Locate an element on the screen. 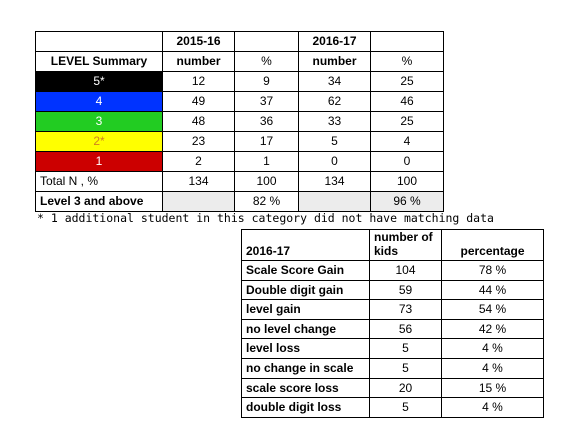  year-header-row: 2015-16 2016-17 is located at coordinates (239, 41).